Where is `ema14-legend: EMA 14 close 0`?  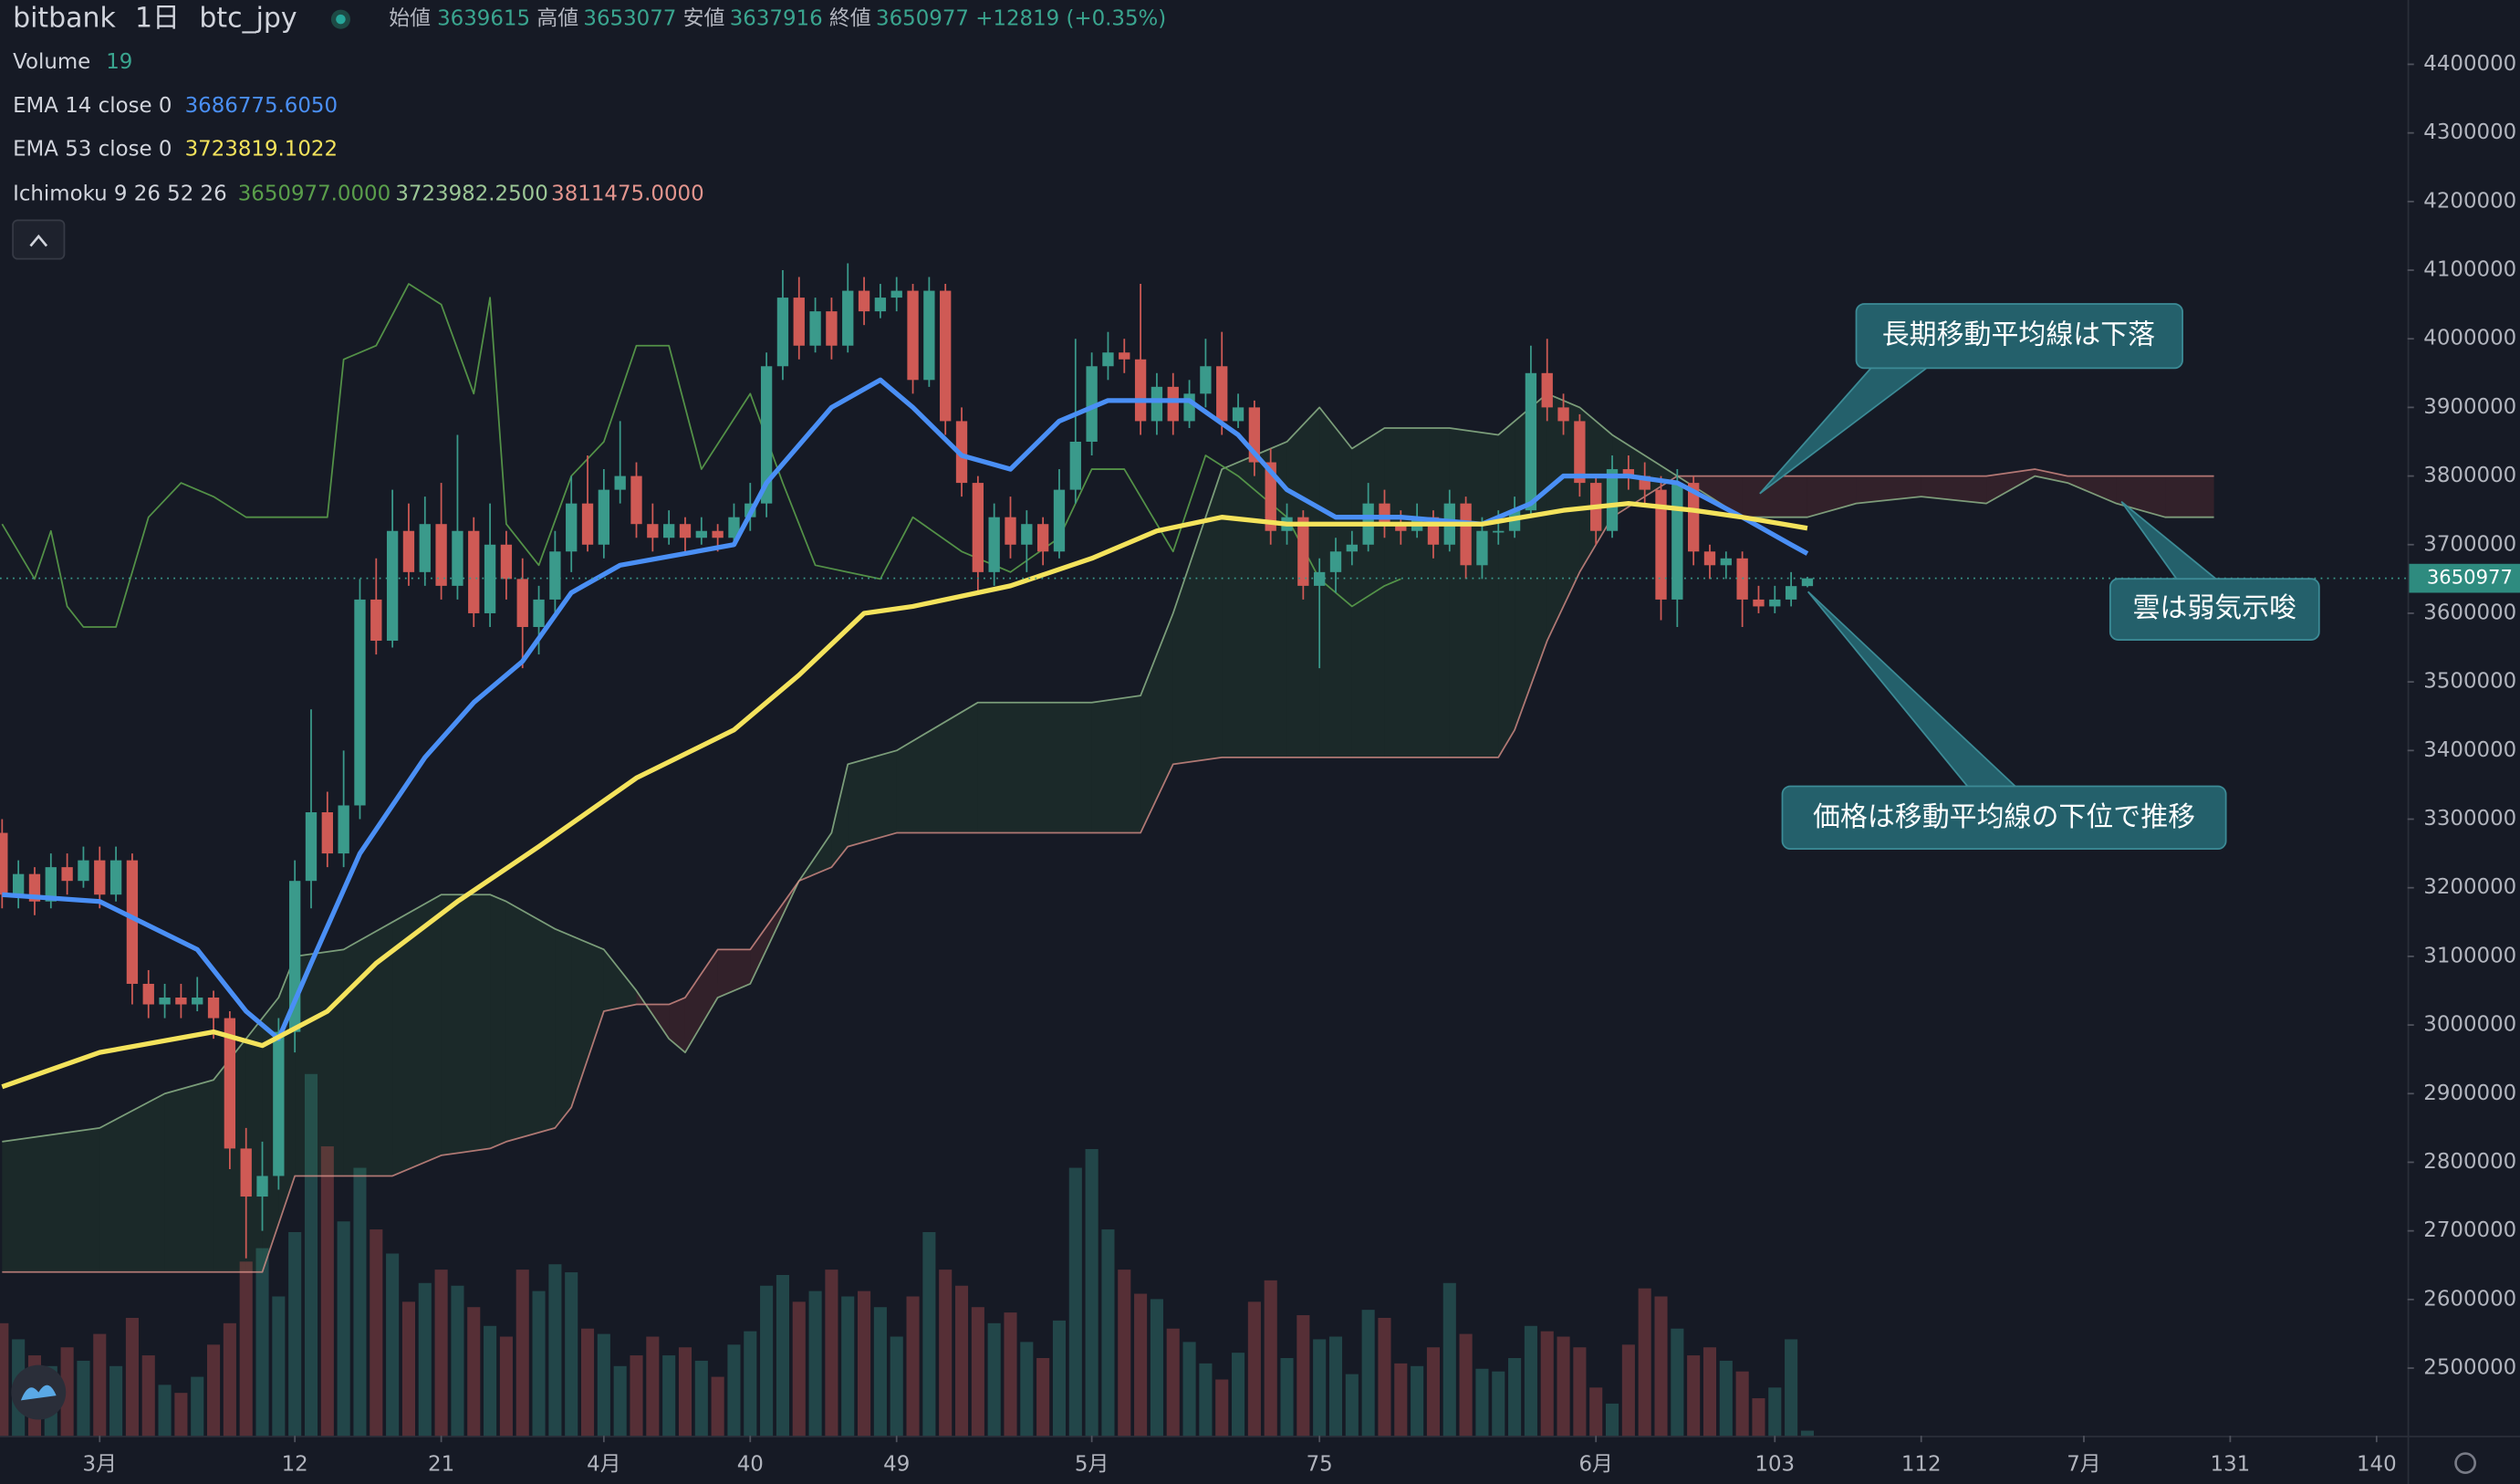 ema14-legend: EMA 14 close 0 is located at coordinates (93, 106).